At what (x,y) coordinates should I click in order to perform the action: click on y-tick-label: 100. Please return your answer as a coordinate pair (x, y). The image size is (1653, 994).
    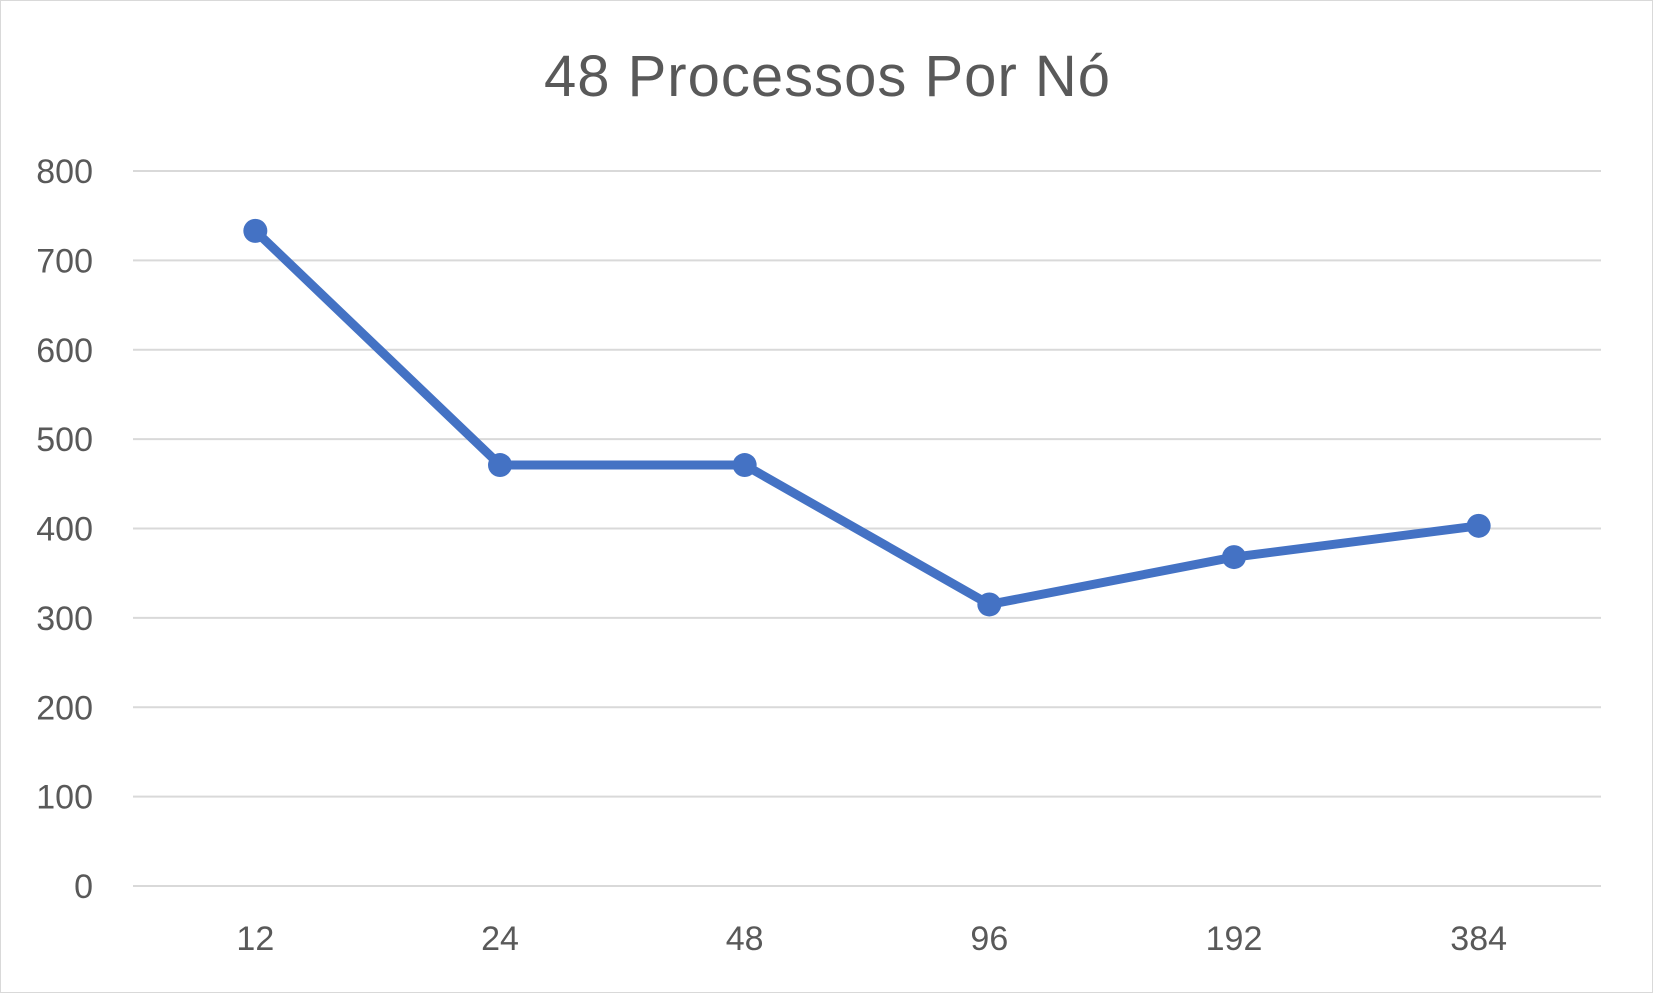
    Looking at the image, I should click on (64, 798).